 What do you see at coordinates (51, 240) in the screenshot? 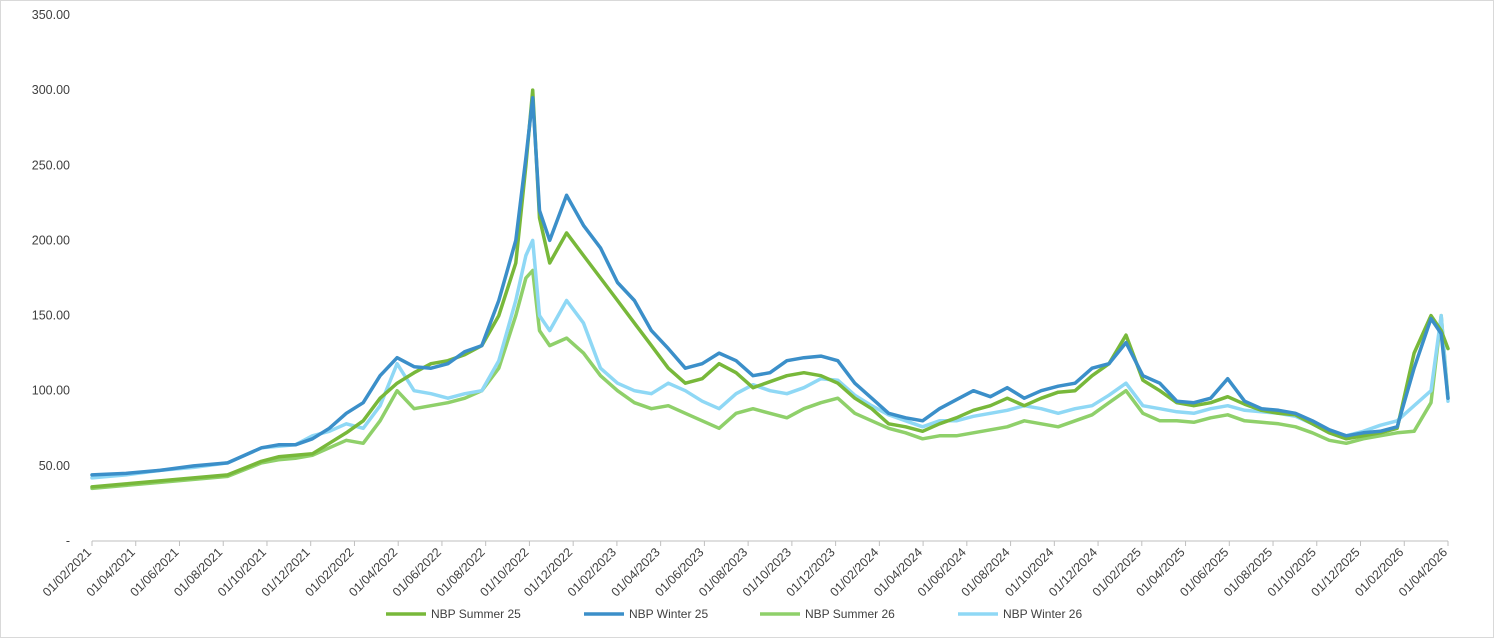
I see `y-tick-label: 200.00` at bounding box center [51, 240].